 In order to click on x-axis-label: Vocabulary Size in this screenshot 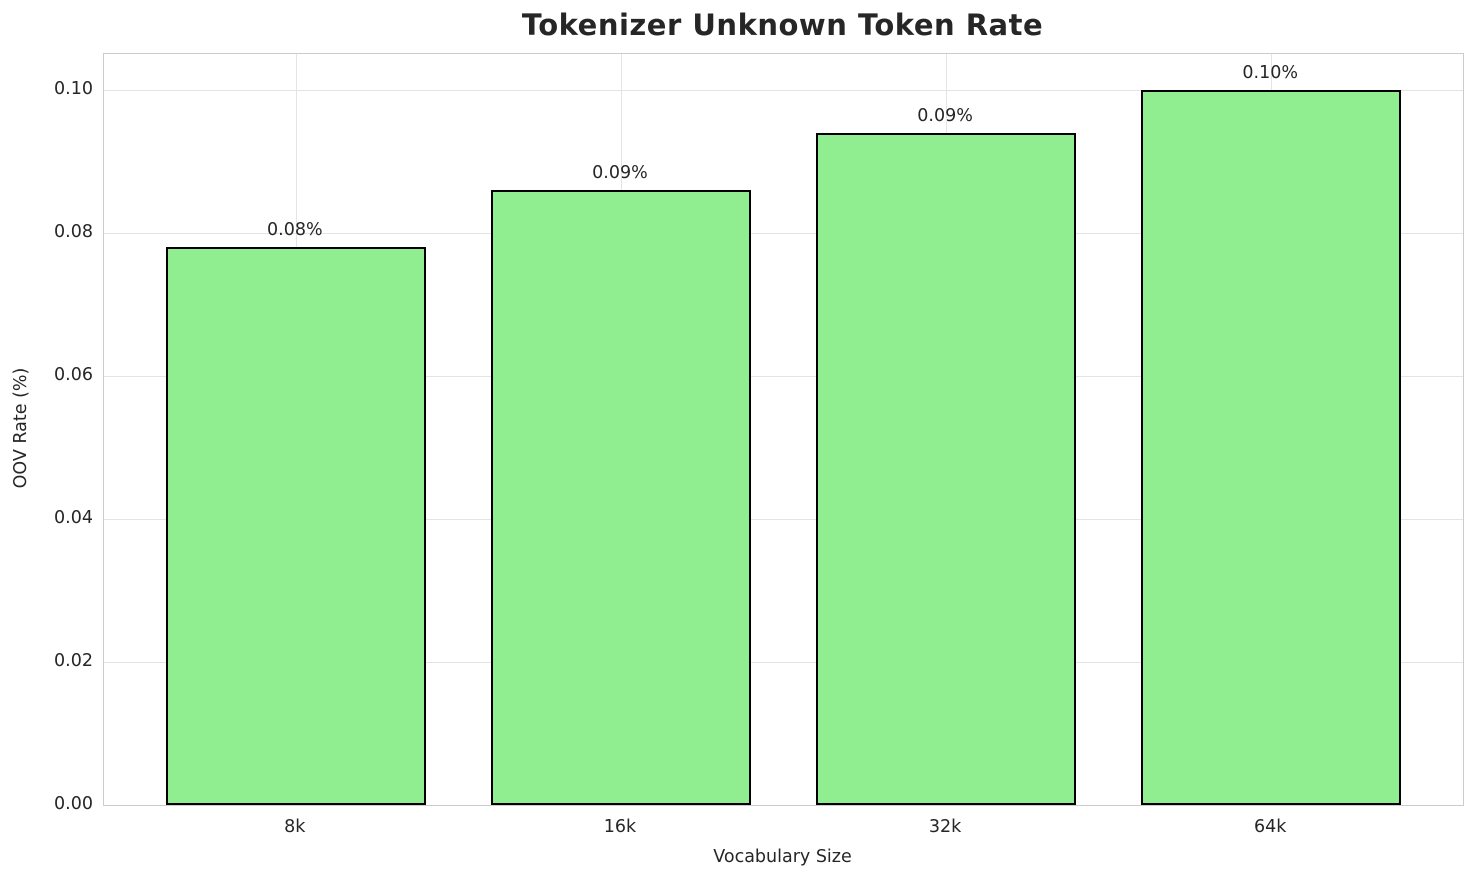, I will do `click(782, 857)`.